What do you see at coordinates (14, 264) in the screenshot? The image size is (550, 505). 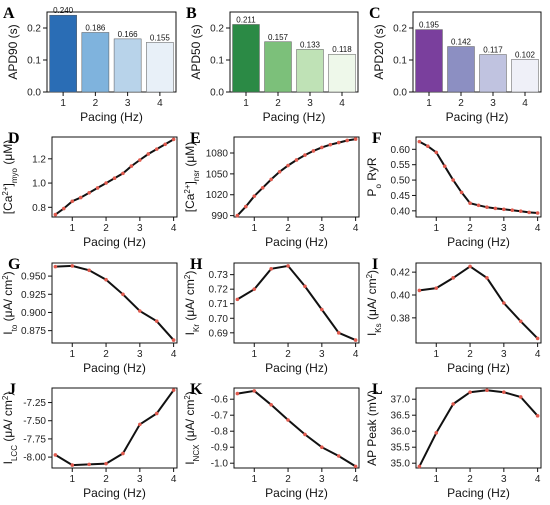 I see `panel-letter: G` at bounding box center [14, 264].